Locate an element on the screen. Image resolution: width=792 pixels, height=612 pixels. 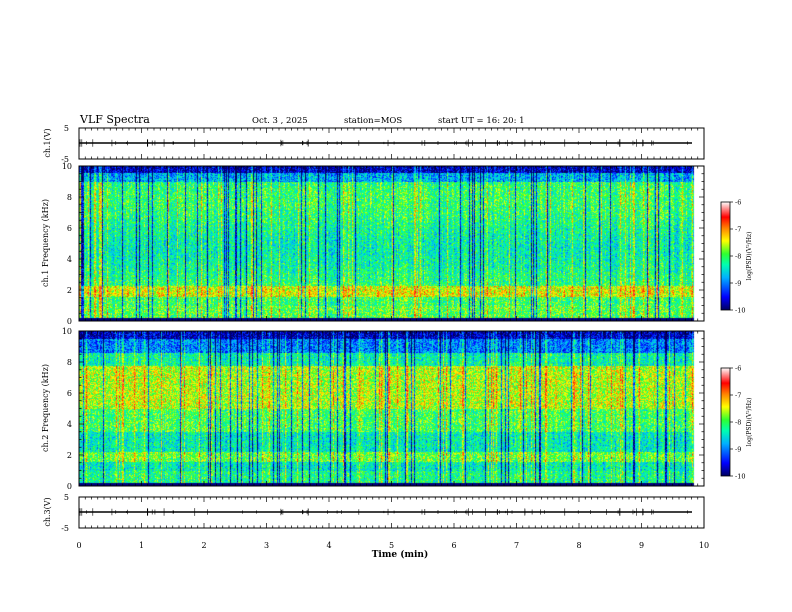
figure-title: VLF Spectra is located at coordinates (114, 119).